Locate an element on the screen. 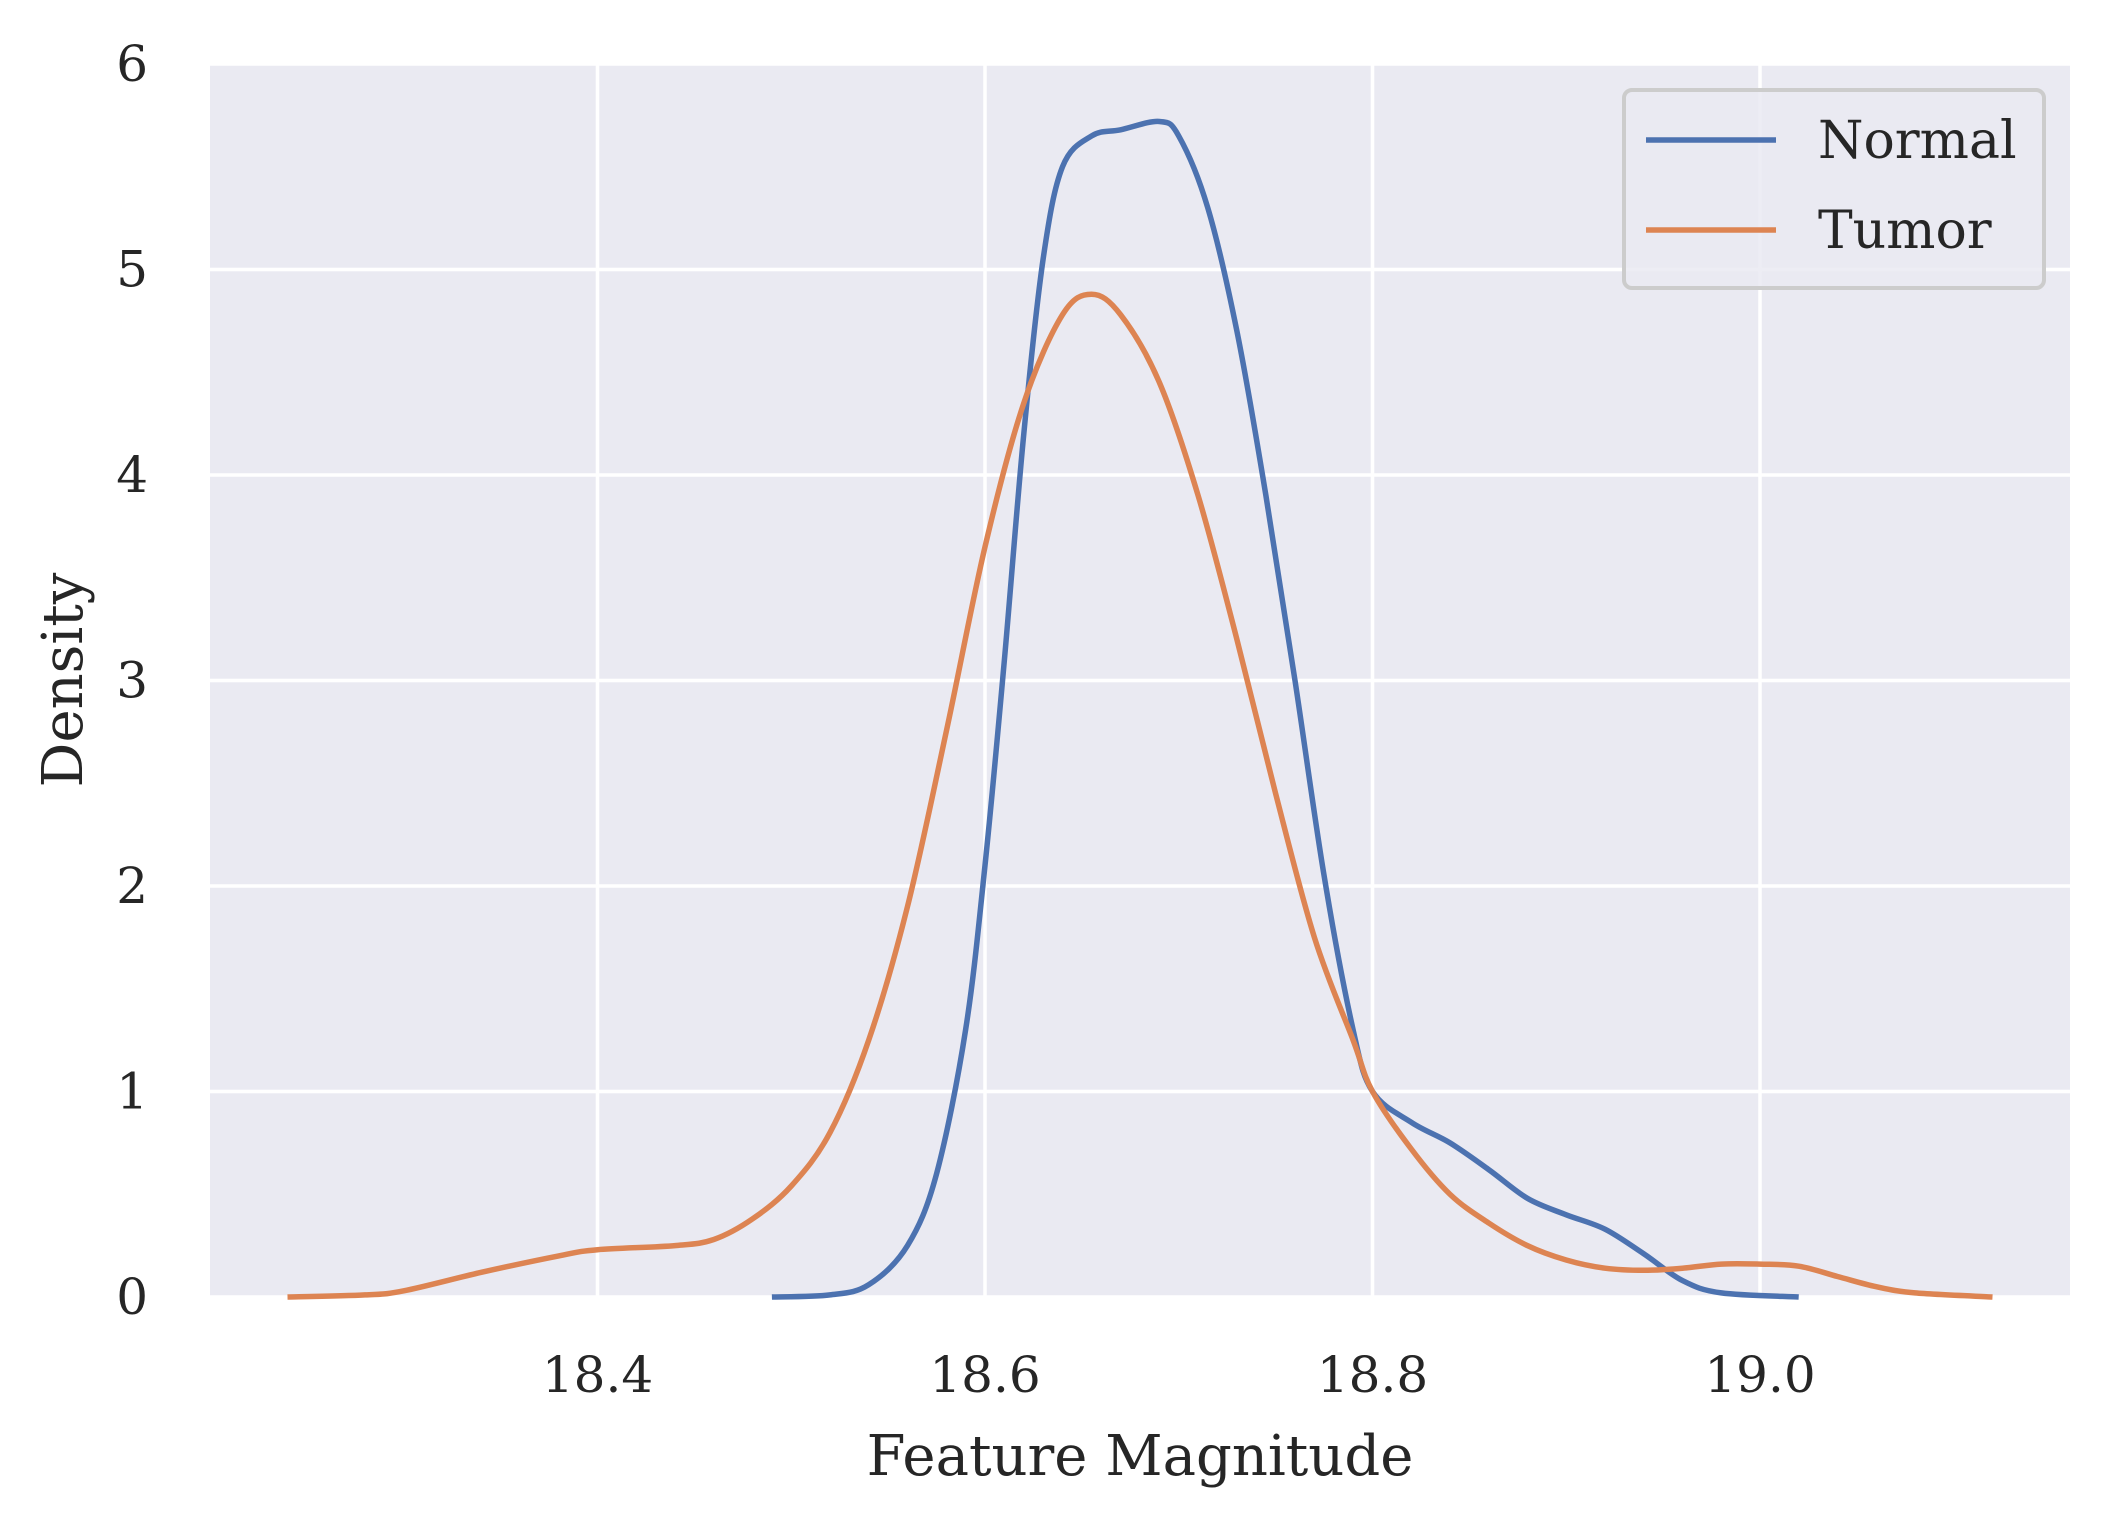  y-tick-labels: 0 1 2 3 4 5 6 is located at coordinates (132, 680).